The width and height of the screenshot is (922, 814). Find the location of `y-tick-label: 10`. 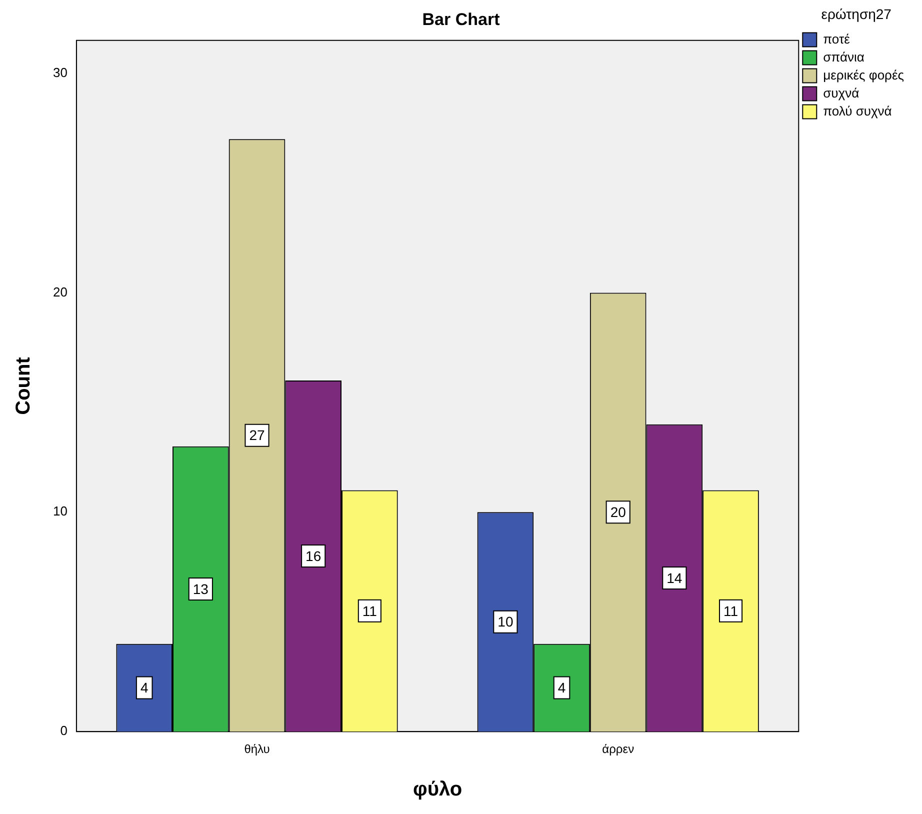

y-tick-label: 10 is located at coordinates (60, 511).